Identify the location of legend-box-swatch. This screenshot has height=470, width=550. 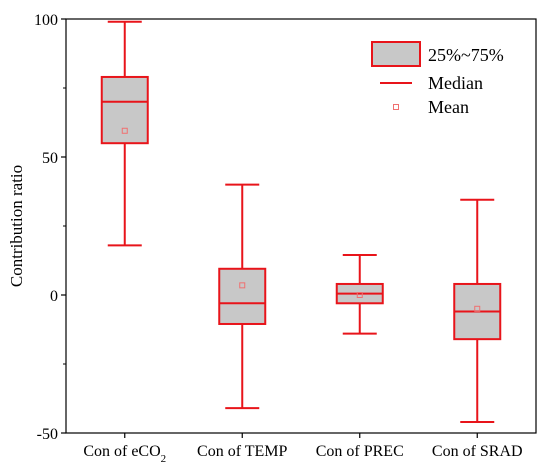
(396, 54).